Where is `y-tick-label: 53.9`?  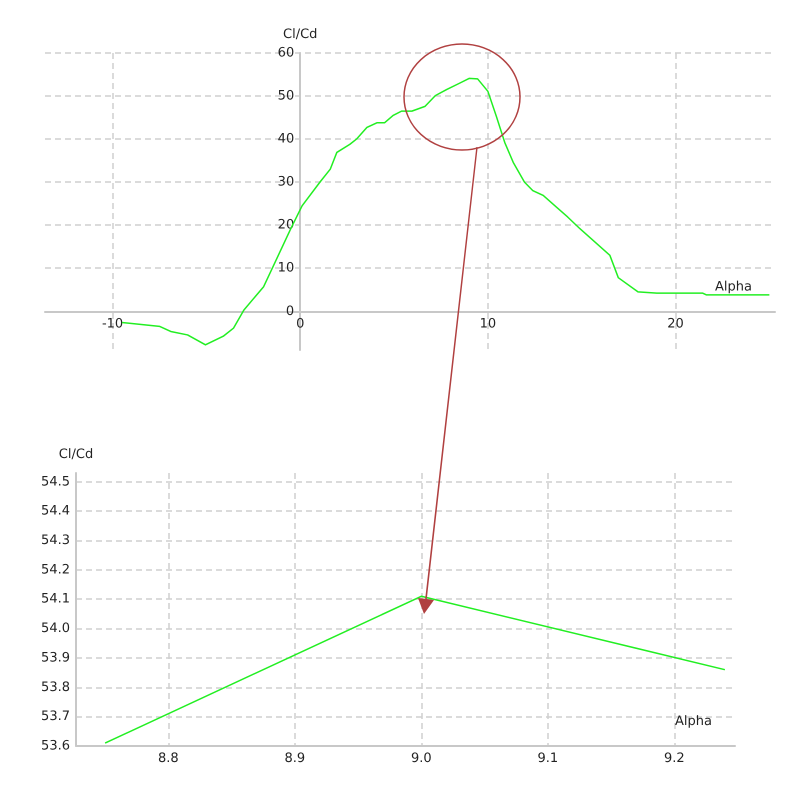
y-tick-label: 53.9 is located at coordinates (55, 658).